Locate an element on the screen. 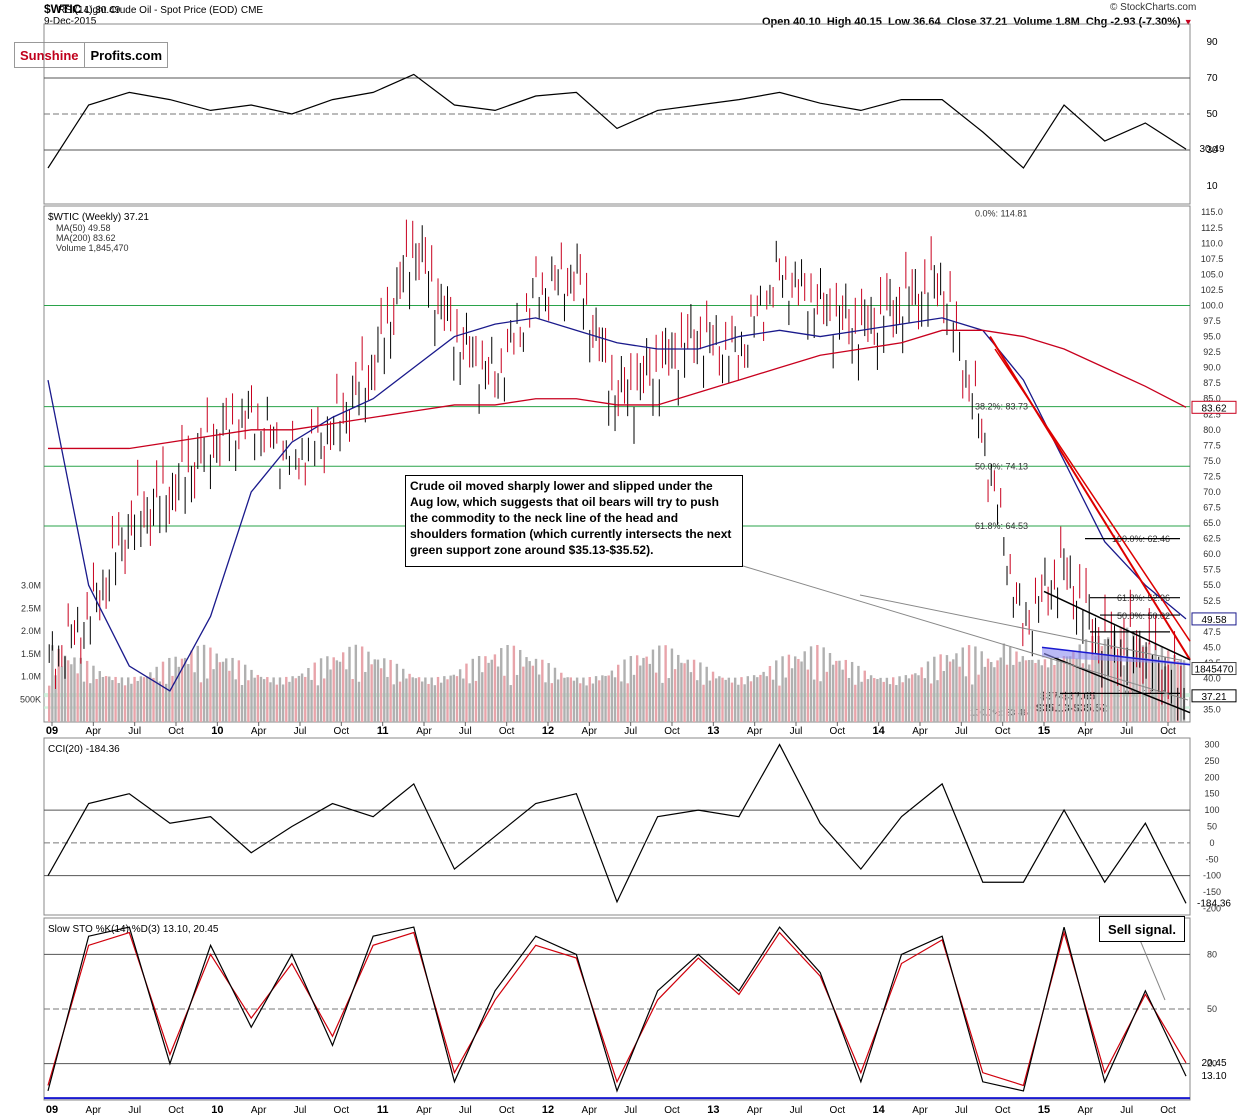 The width and height of the screenshot is (1240, 1119). fib-label: 0.0%: 114.81 is located at coordinates (1001, 213).